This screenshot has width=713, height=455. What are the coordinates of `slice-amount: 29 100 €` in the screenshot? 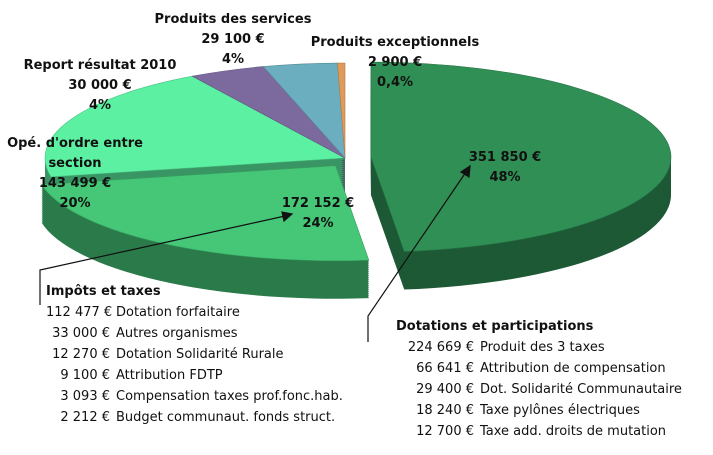 It's located at (233, 39).